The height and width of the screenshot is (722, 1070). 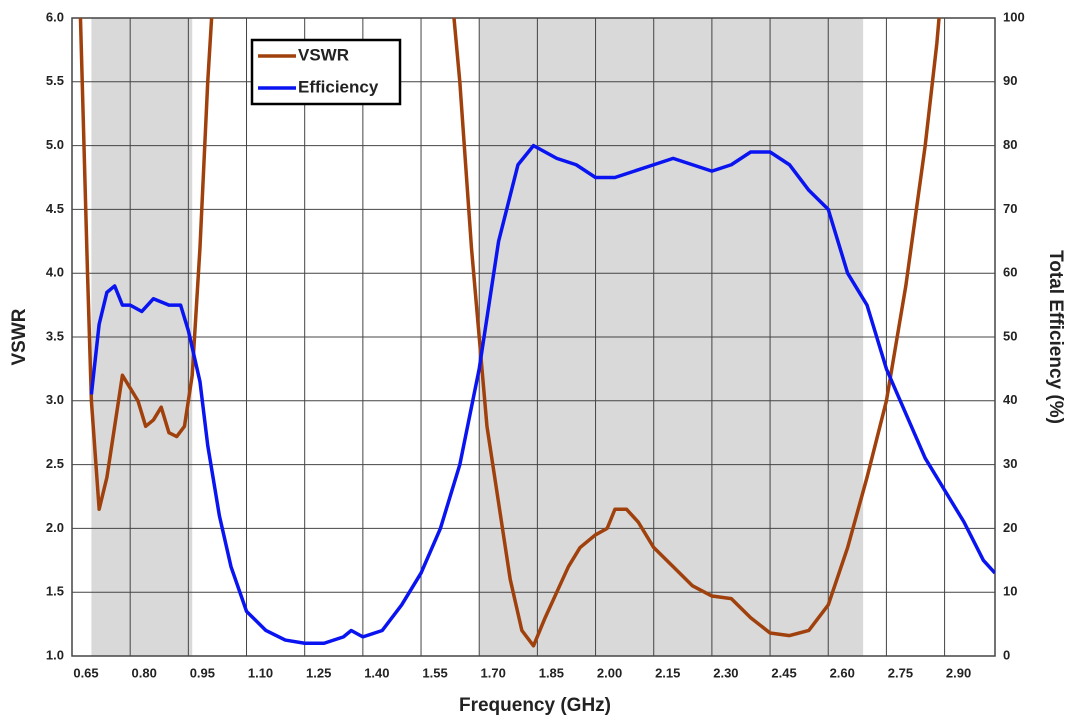 I want to click on x-tick-label: 1.70, so click(x=493, y=672).